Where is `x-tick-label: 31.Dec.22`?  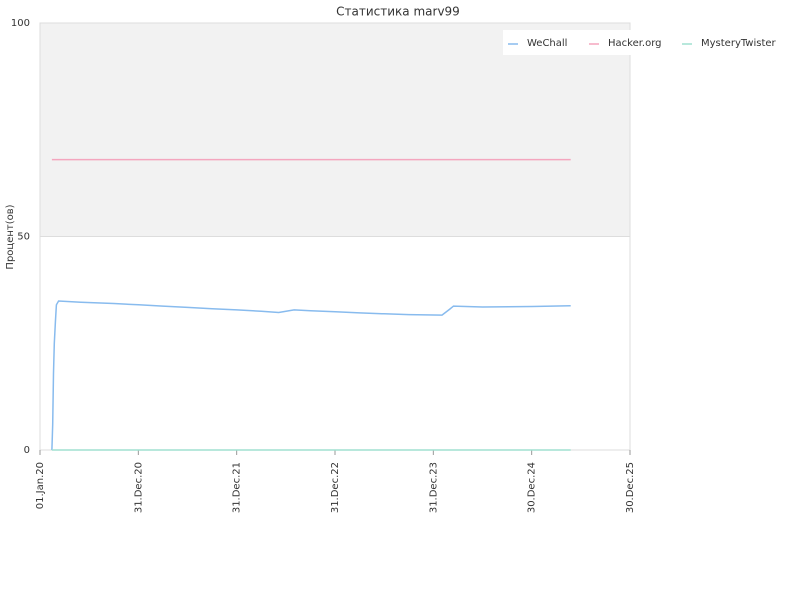
x-tick-label: 31.Dec.22 is located at coordinates (335, 487).